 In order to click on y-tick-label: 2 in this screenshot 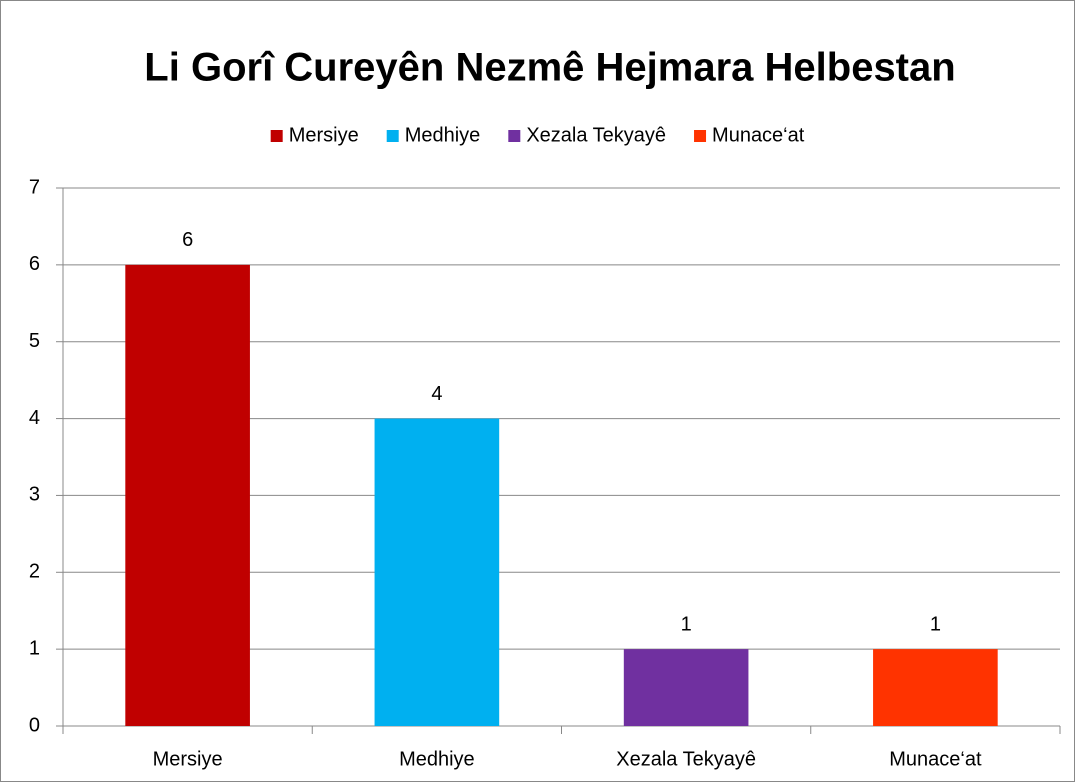, I will do `click(34, 572)`.